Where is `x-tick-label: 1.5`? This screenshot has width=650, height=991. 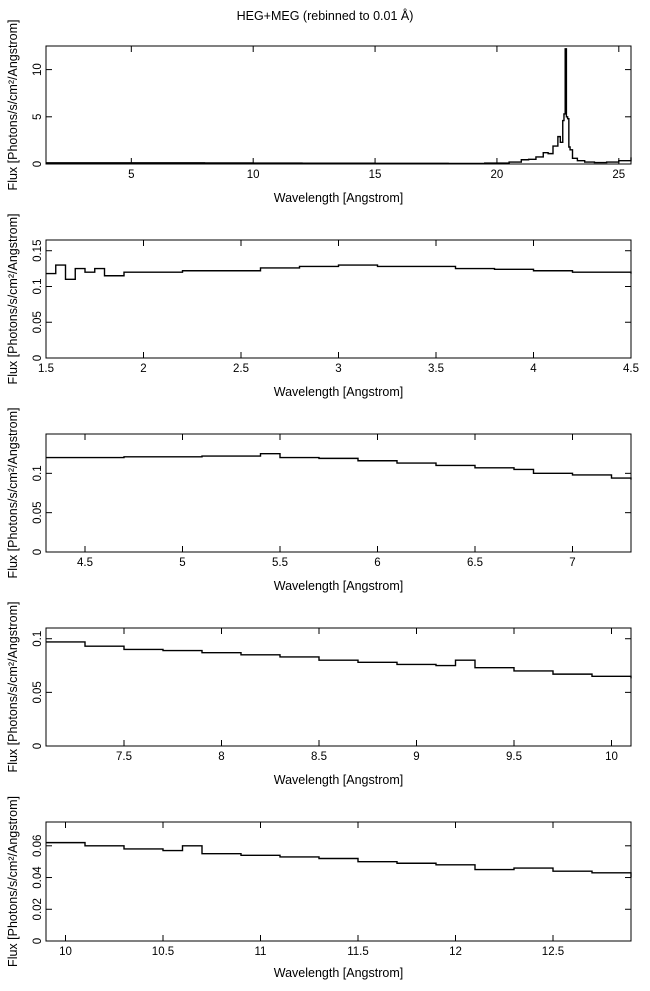 x-tick-label: 1.5 is located at coordinates (46, 369).